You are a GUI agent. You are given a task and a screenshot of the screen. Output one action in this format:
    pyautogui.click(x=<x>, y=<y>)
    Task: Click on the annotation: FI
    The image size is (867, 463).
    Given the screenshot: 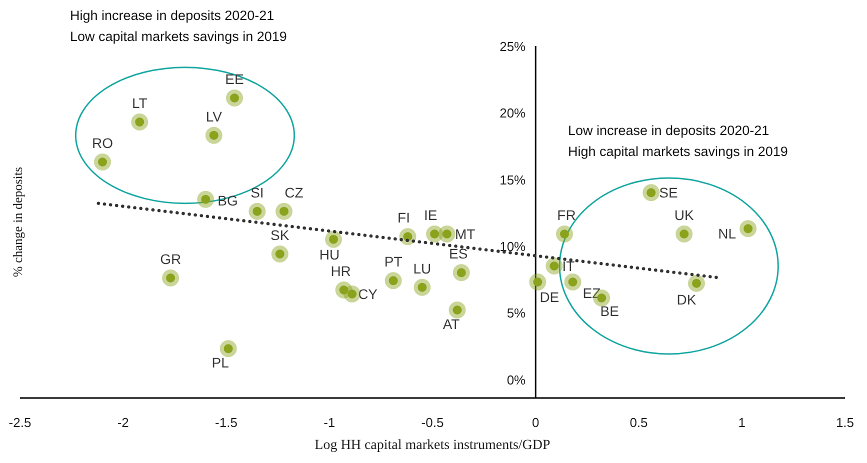 What is the action you would take?
    pyautogui.click(x=404, y=218)
    